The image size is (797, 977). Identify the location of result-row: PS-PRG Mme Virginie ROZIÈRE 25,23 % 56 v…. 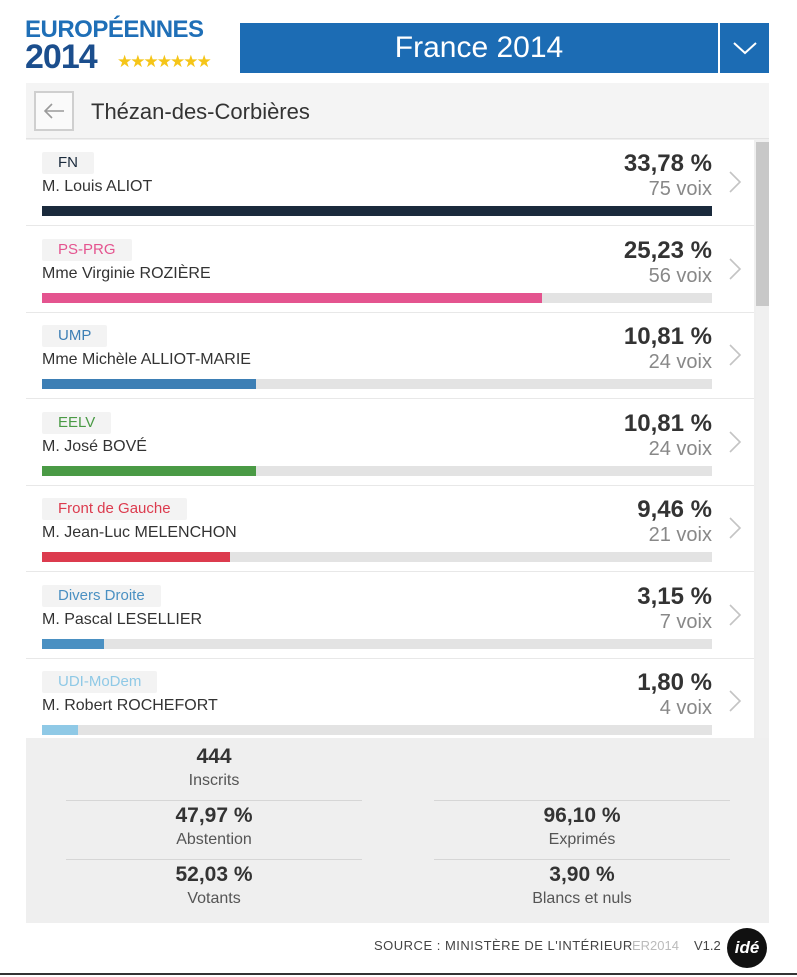
(390, 269).